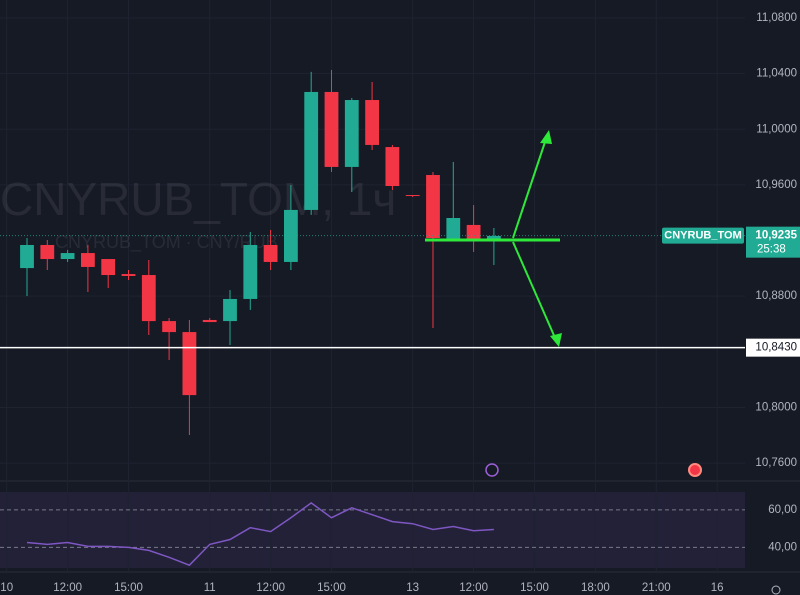 This screenshot has width=800, height=595. I want to click on x-tick-label: 16, so click(717, 588).